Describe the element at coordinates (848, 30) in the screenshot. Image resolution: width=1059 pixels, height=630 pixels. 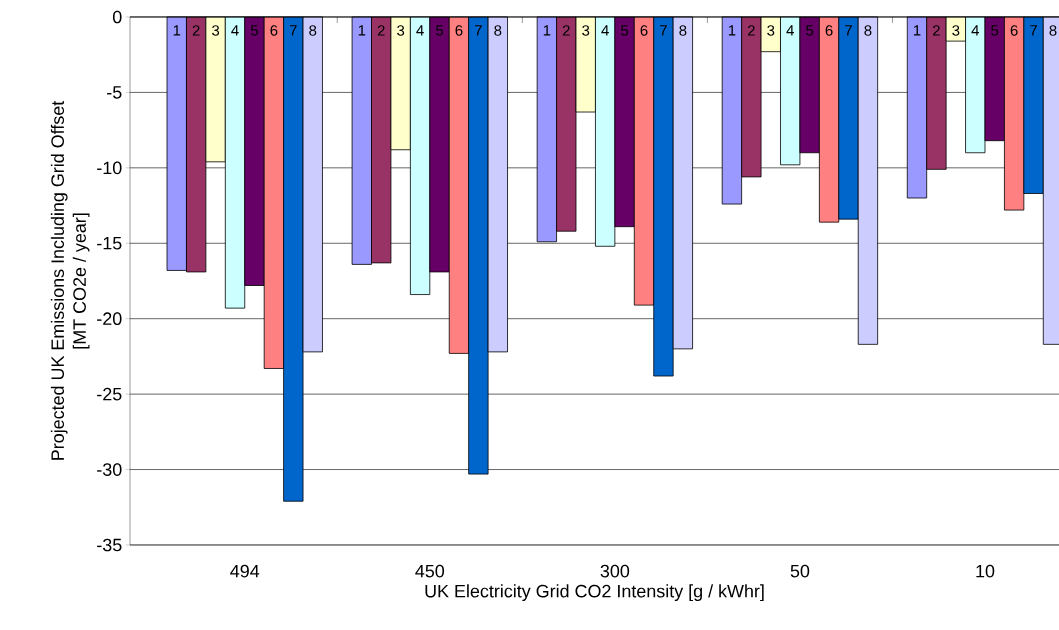
I see `series-label: 7` at that location.